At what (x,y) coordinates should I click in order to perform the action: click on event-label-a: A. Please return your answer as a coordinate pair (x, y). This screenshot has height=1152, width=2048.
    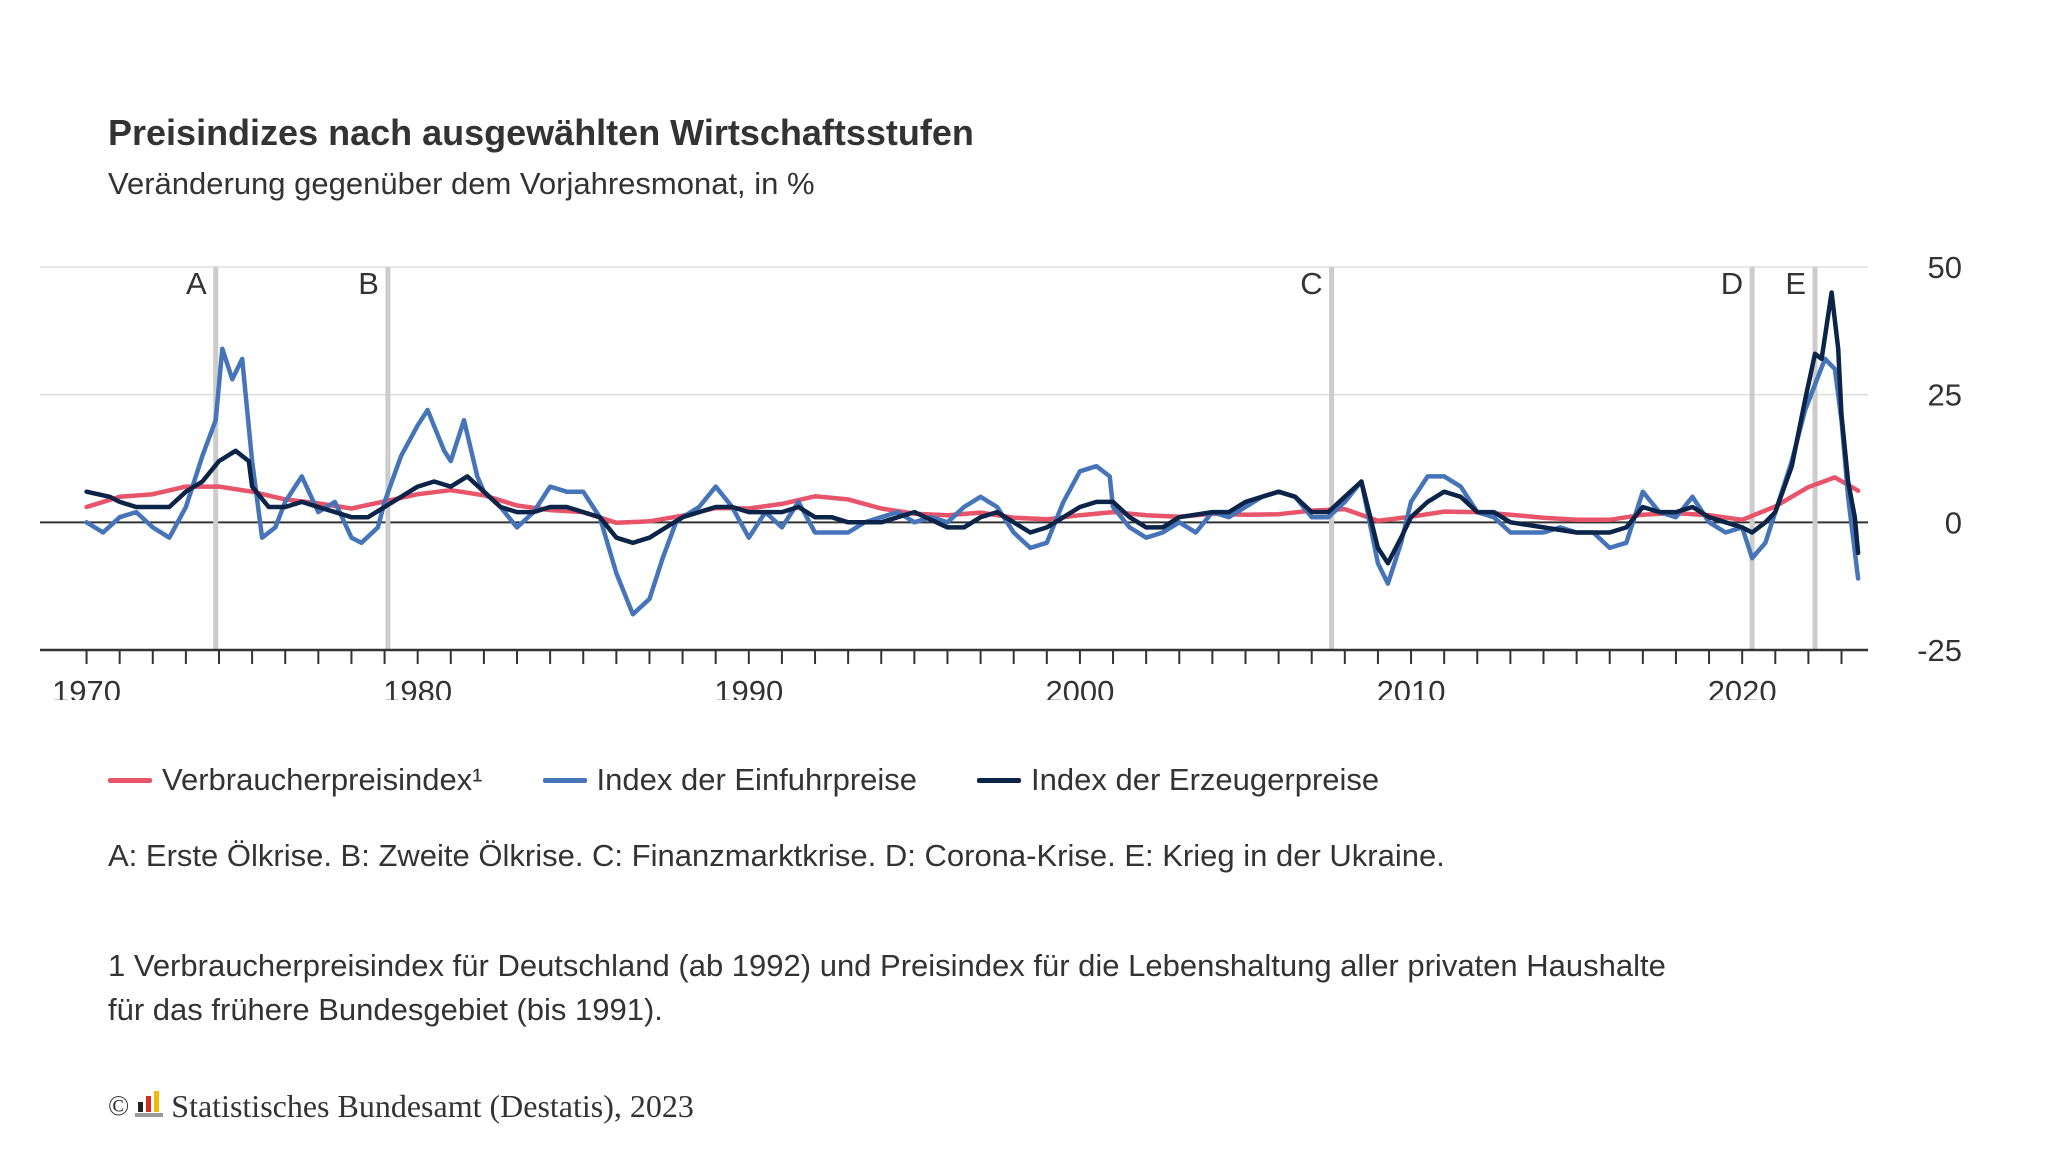
    Looking at the image, I should click on (196, 283).